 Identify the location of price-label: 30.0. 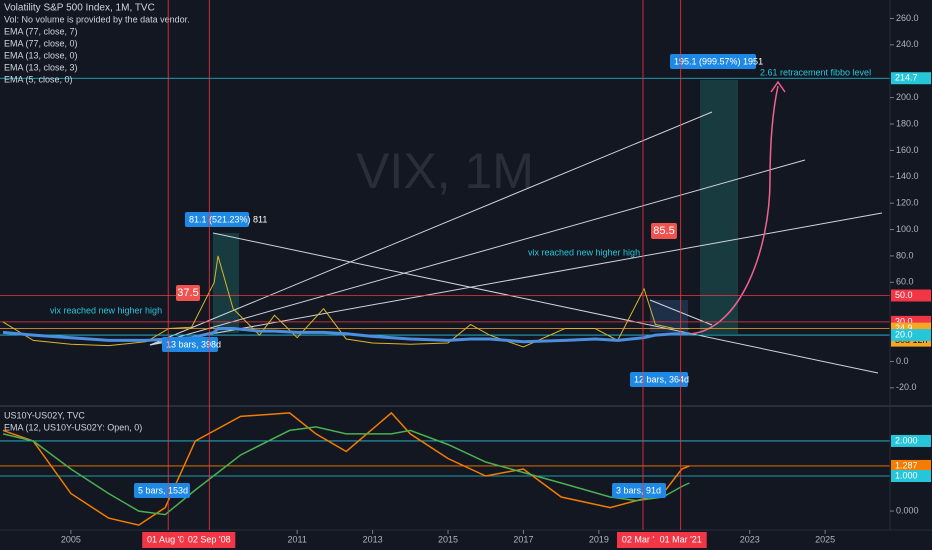
(904, 321).